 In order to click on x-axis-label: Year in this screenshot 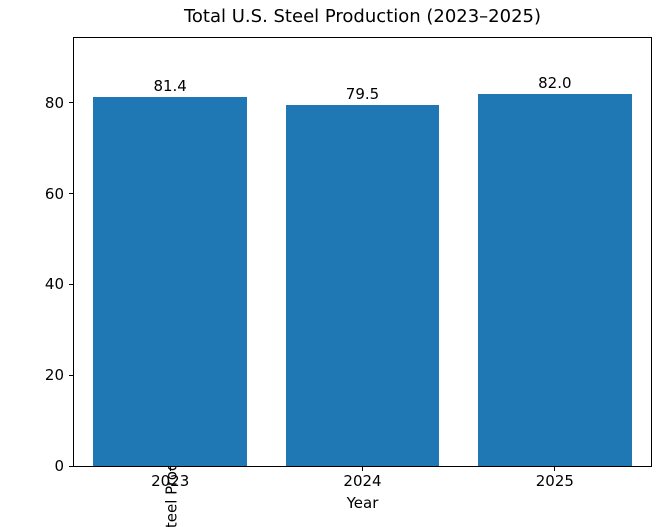, I will do `click(362, 503)`.